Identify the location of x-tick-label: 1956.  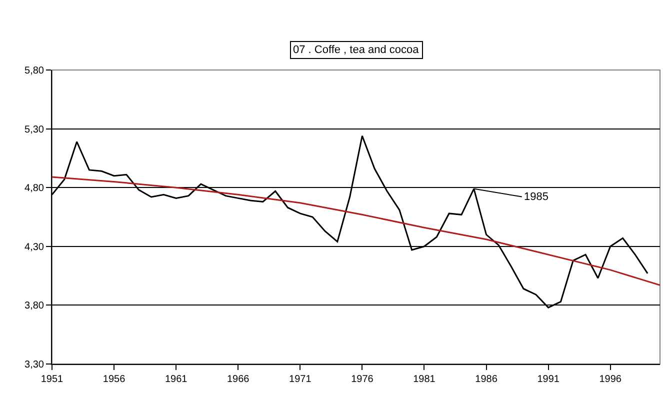
(114, 379).